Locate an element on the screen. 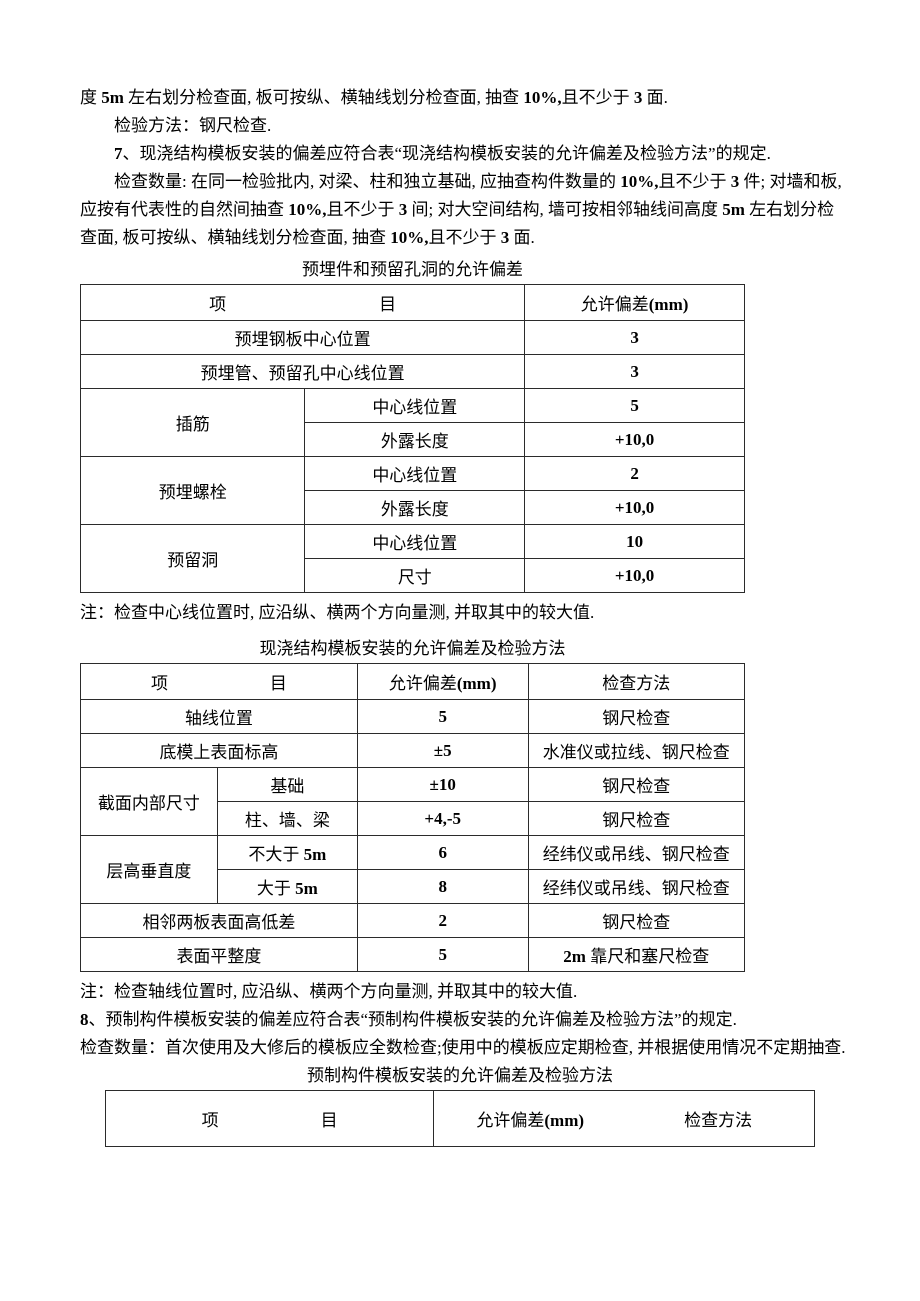  table-row: 截面内部尺寸 基础 ±10 钢尺检查 is located at coordinates (413, 801).